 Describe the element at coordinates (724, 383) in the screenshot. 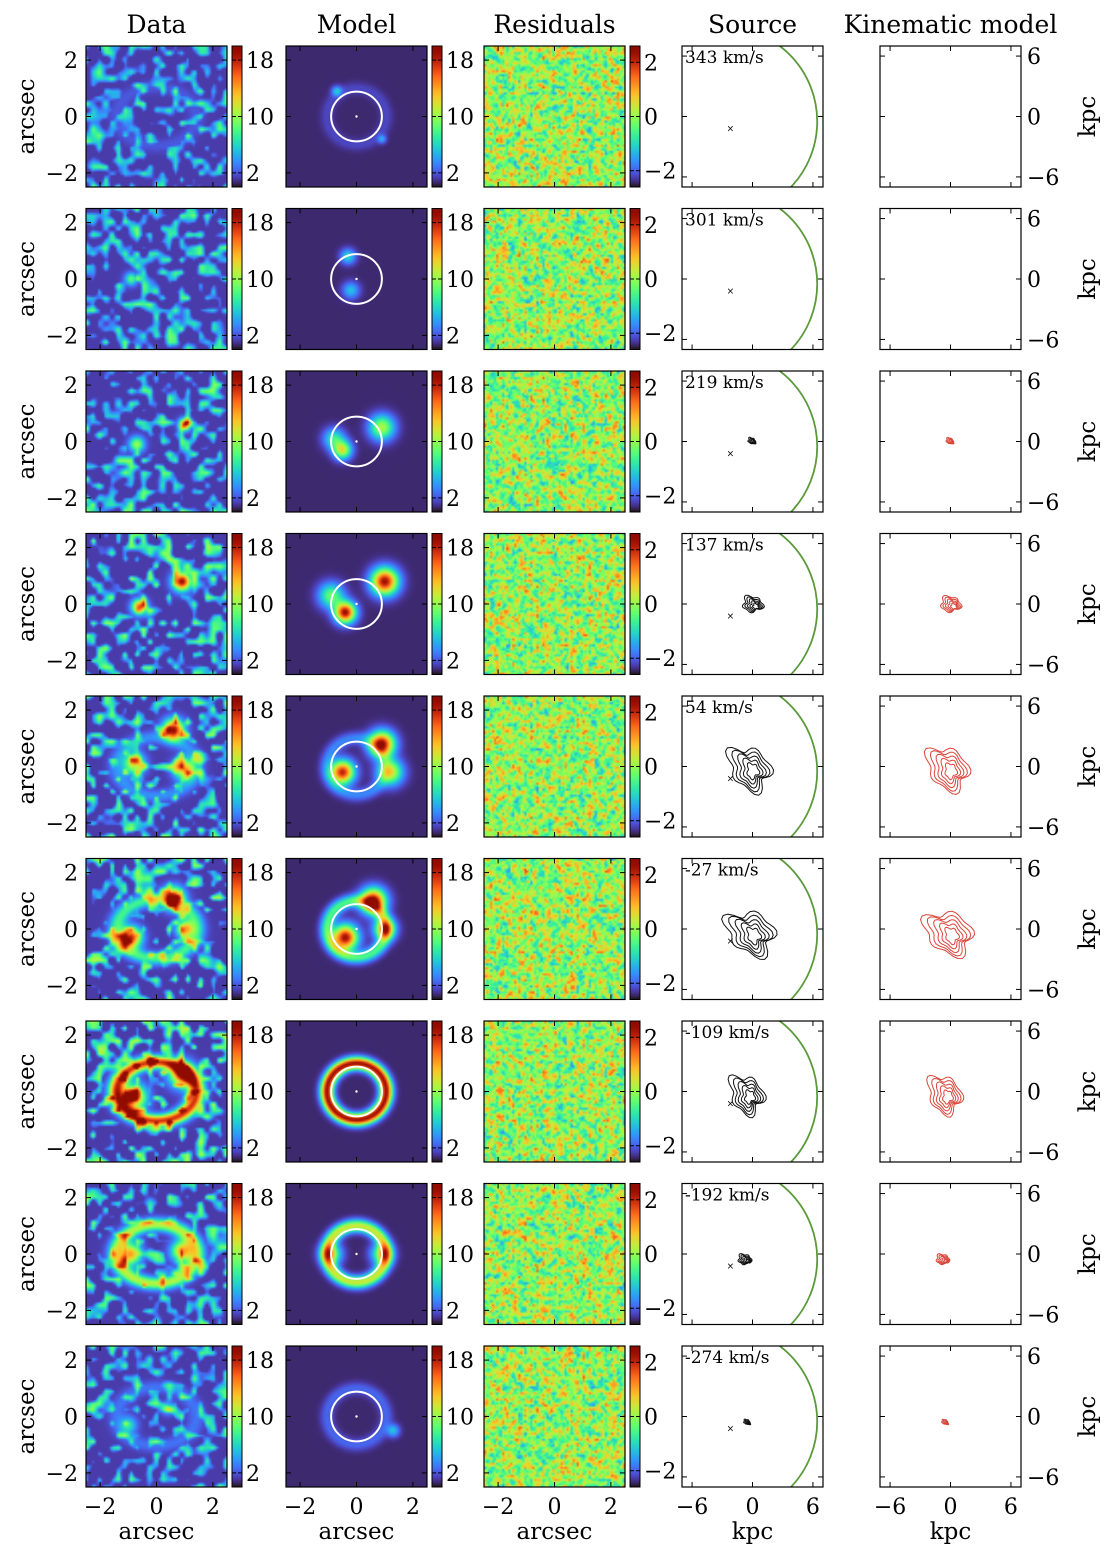

I see `velocity-label: 219 km/s` at that location.